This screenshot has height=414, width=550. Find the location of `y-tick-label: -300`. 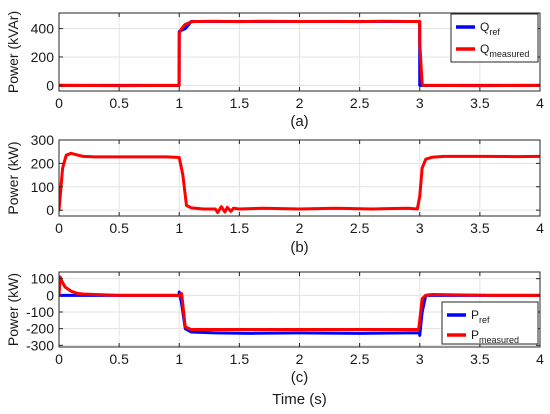

y-tick-label: -300 is located at coordinates (40, 345).